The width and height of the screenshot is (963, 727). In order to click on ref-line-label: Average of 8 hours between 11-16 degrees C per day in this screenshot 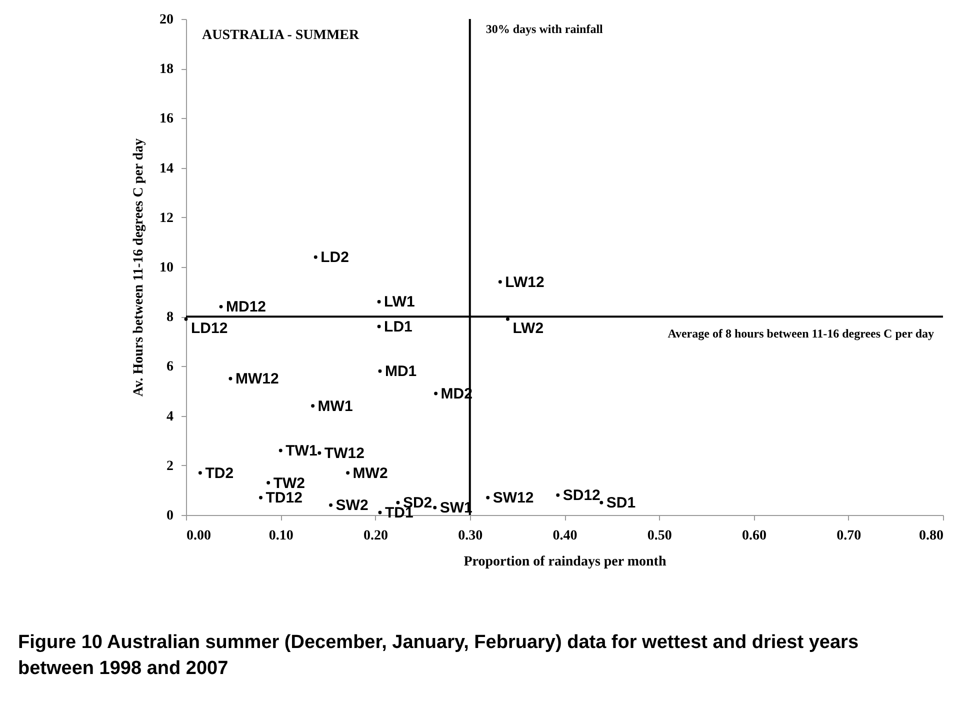, I will do `click(801, 333)`.